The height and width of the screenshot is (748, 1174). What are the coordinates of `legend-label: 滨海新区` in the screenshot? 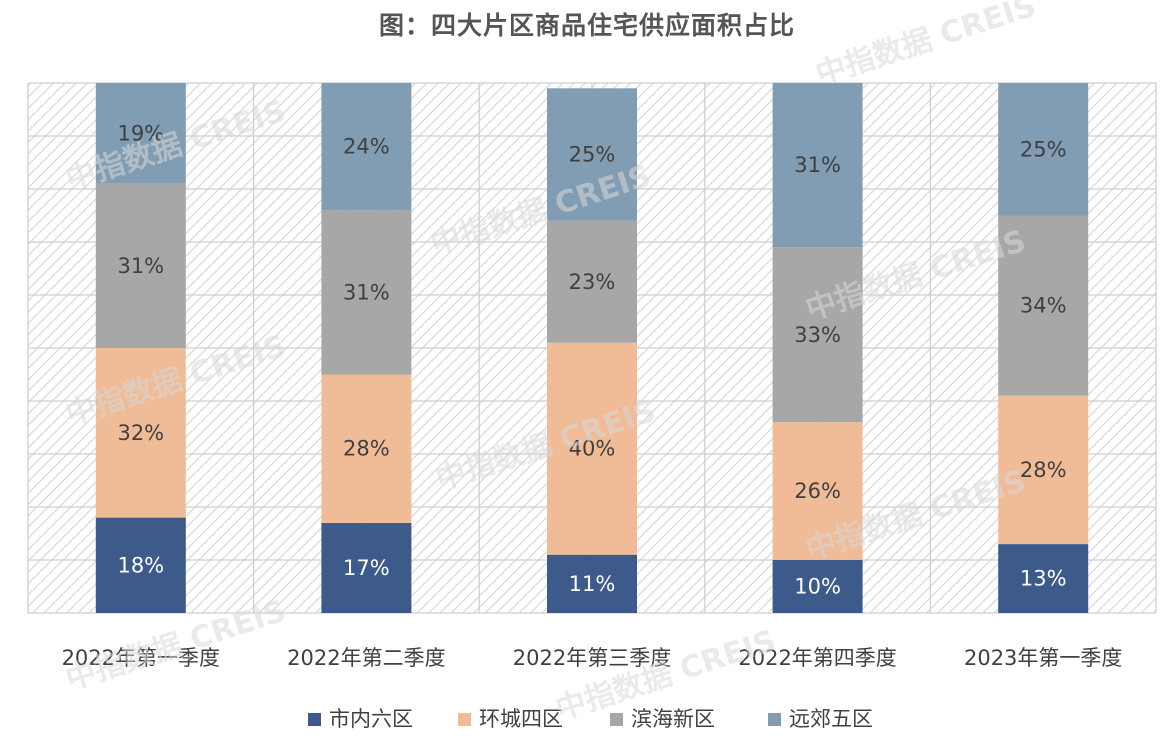 It's located at (673, 719).